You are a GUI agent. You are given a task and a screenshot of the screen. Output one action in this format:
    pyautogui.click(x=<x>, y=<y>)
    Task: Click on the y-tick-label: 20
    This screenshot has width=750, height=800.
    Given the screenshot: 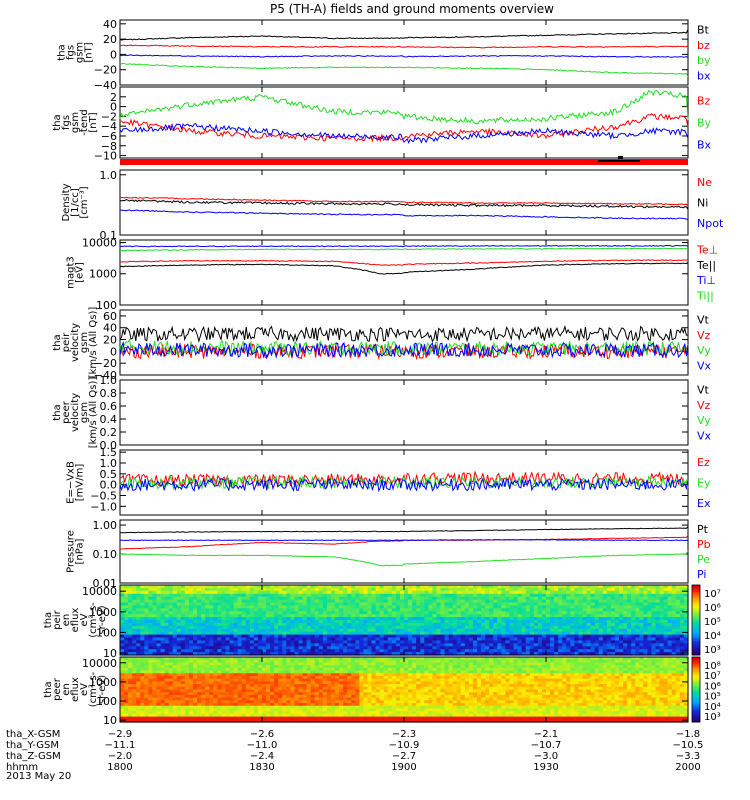 What is the action you would take?
    pyautogui.click(x=110, y=39)
    